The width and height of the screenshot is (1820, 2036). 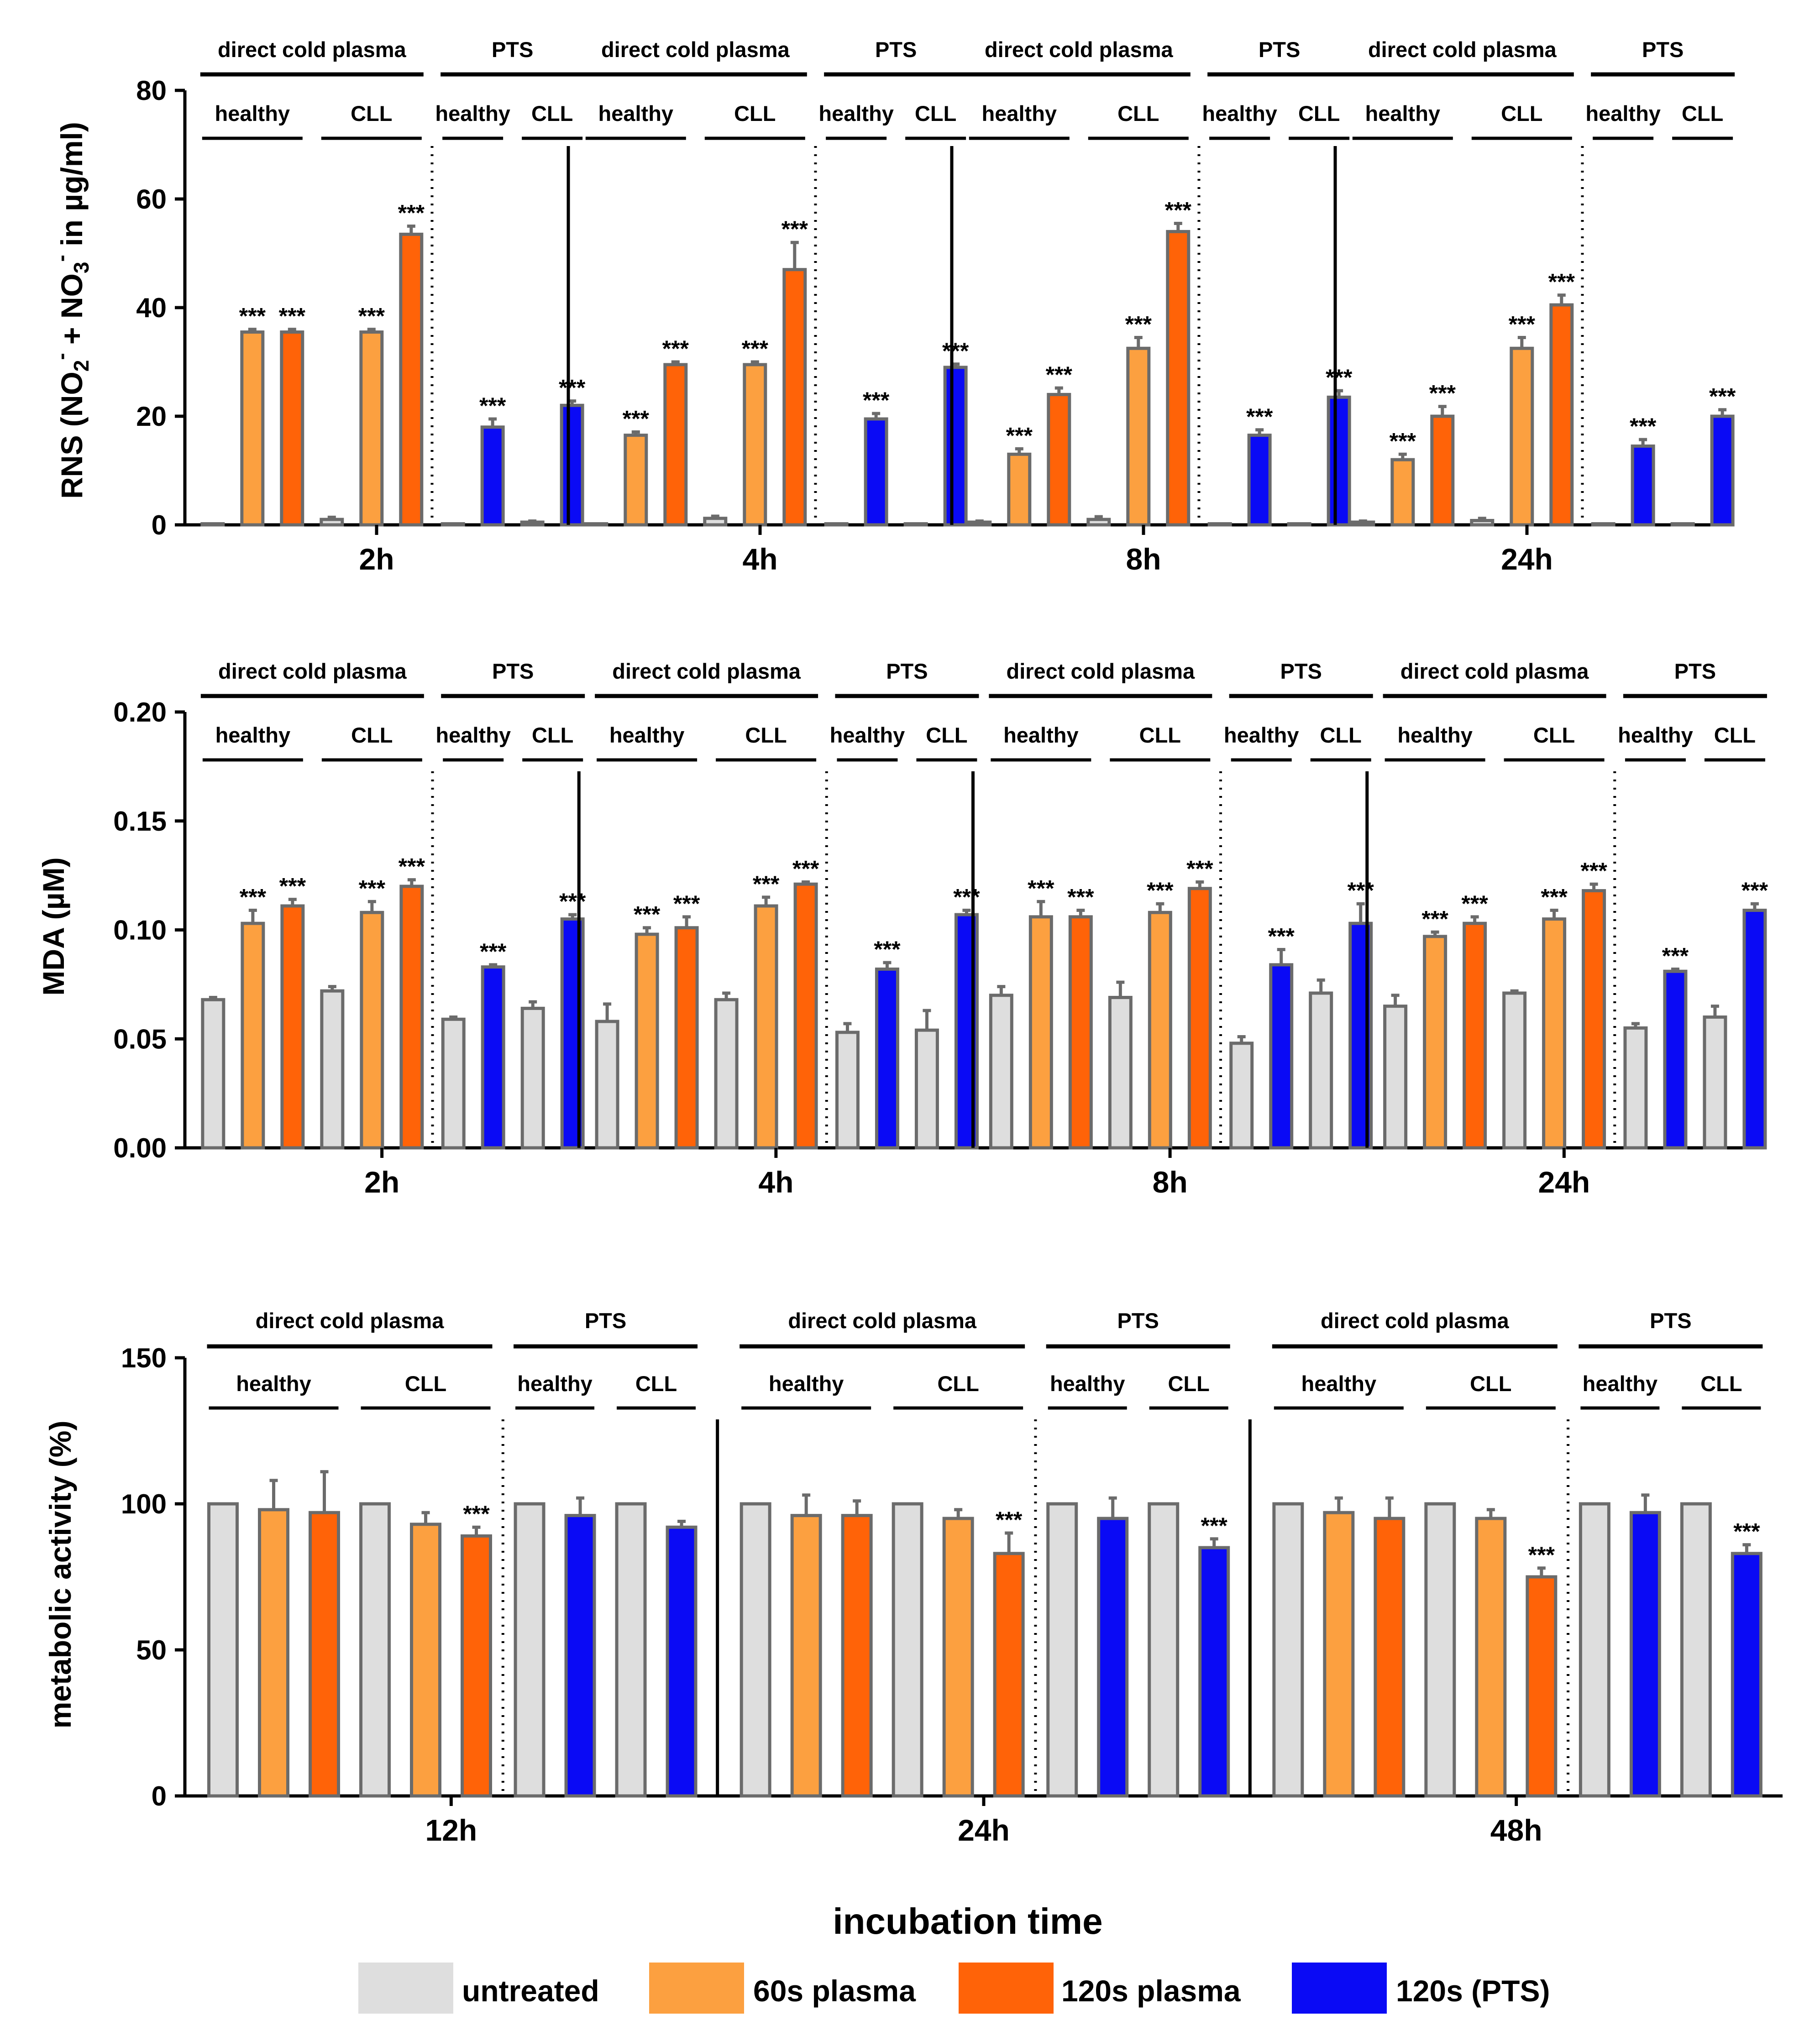 I want to click on metabolic-y-tick-label: 50, so click(x=152, y=1650).